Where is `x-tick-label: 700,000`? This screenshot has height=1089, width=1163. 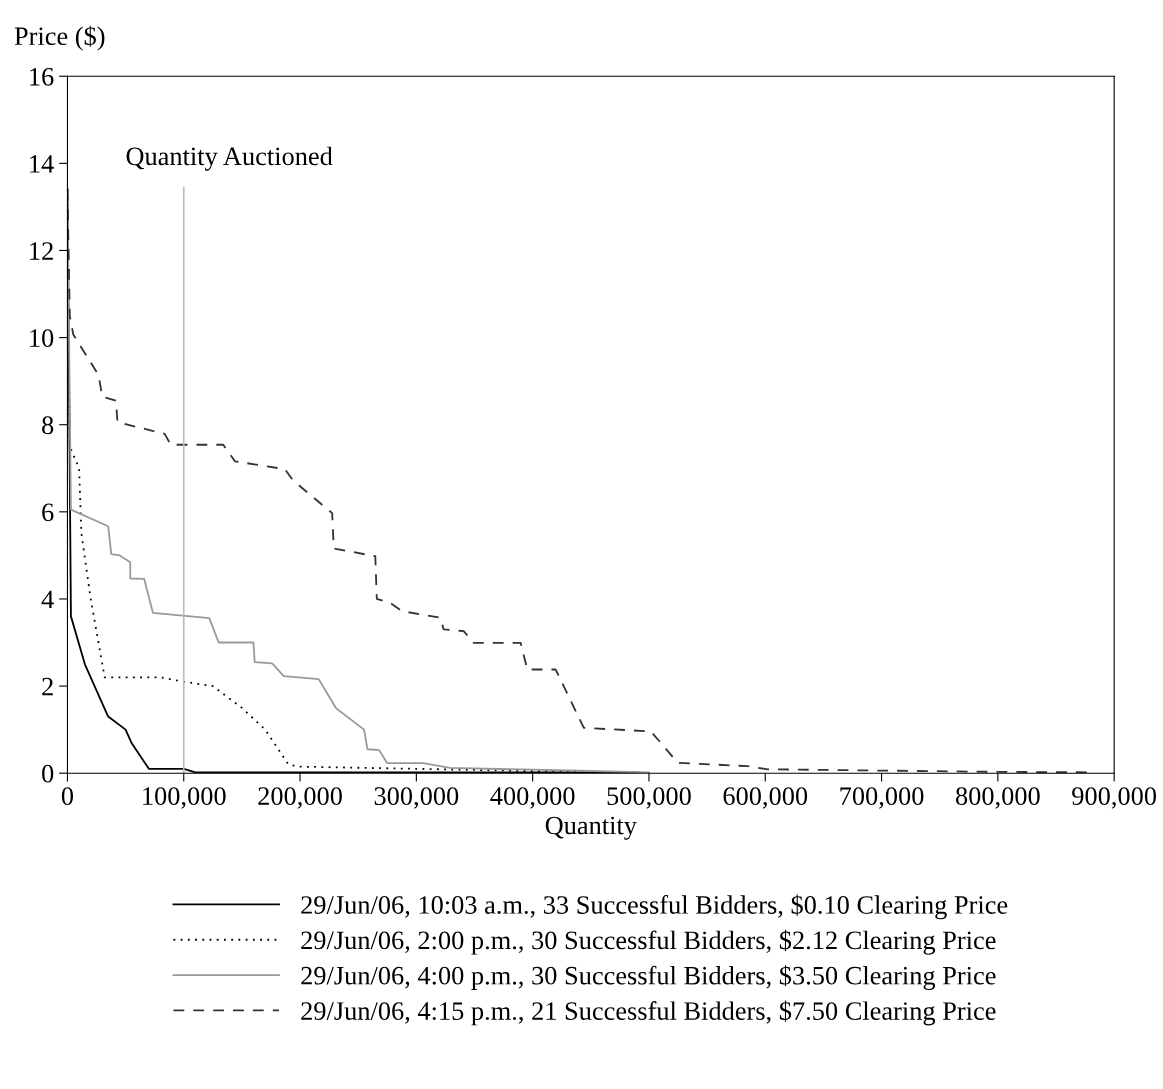 x-tick-label: 700,000 is located at coordinates (882, 798).